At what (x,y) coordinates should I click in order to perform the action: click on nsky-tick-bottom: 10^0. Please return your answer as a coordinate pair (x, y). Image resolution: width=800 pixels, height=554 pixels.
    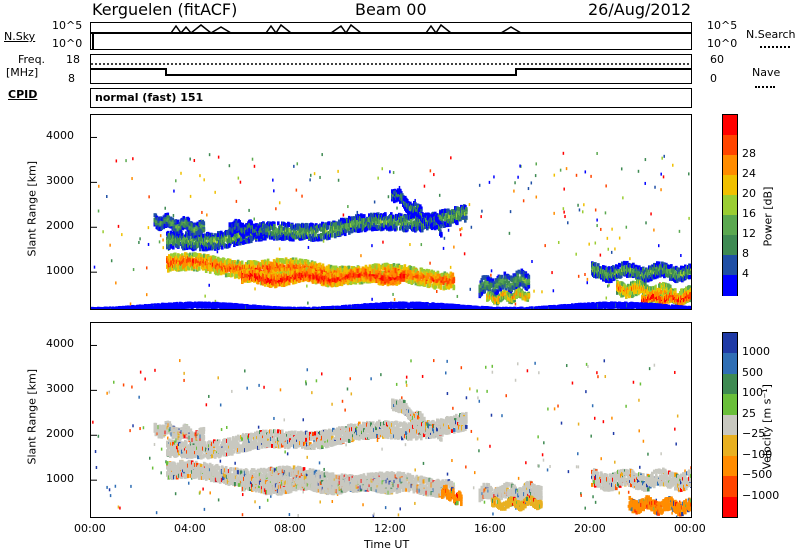
    Looking at the image, I should click on (67, 43).